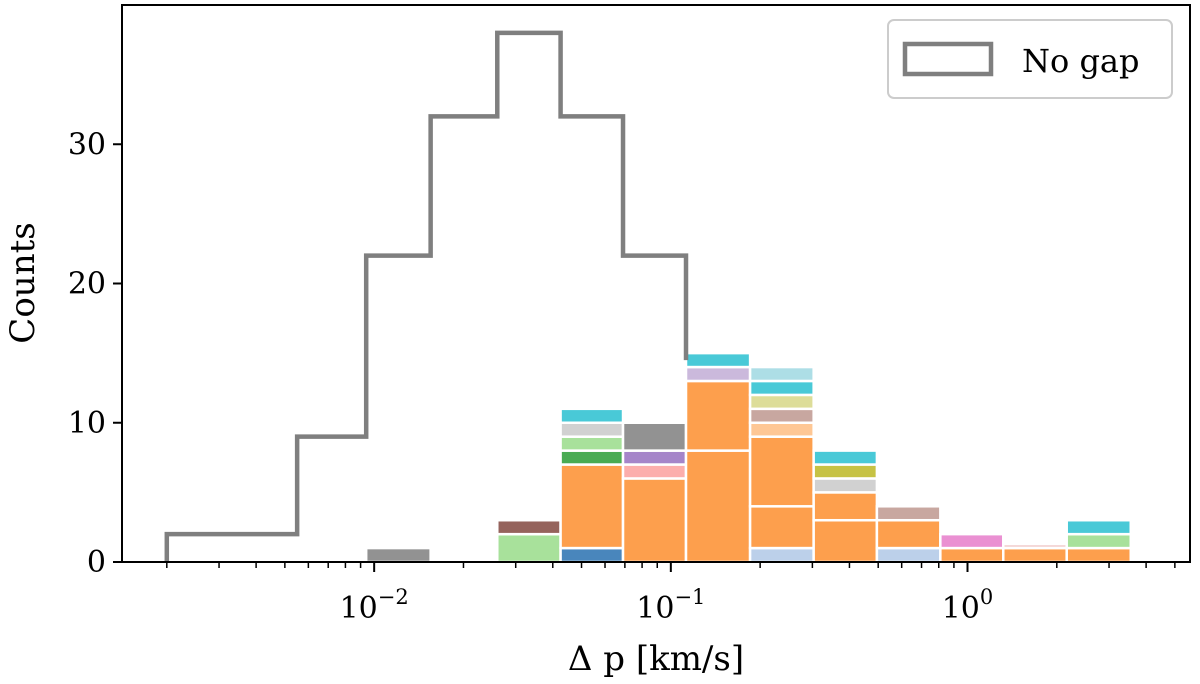  I want to click on legend: No gap, so click(1030, 59).